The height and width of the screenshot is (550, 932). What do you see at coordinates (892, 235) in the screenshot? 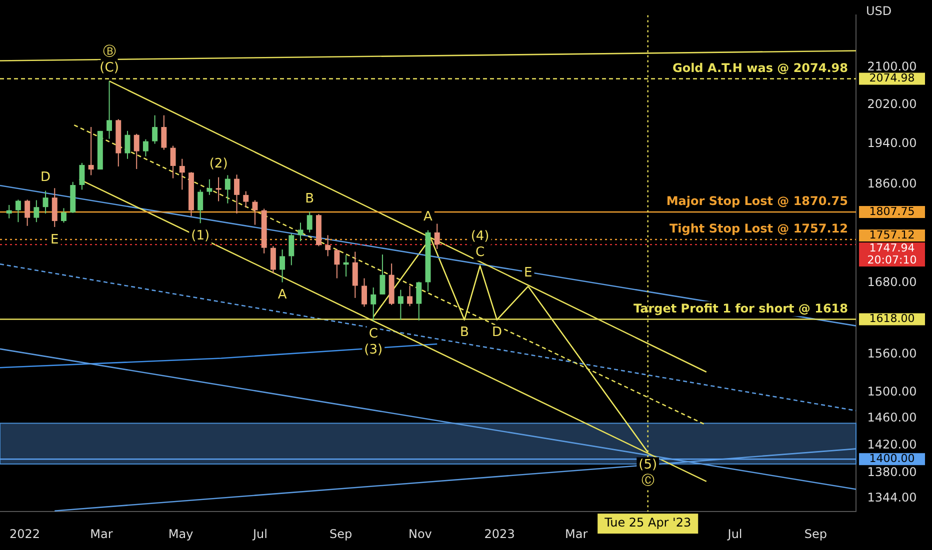
I see `y-tick-label: 1757.12` at bounding box center [892, 235].